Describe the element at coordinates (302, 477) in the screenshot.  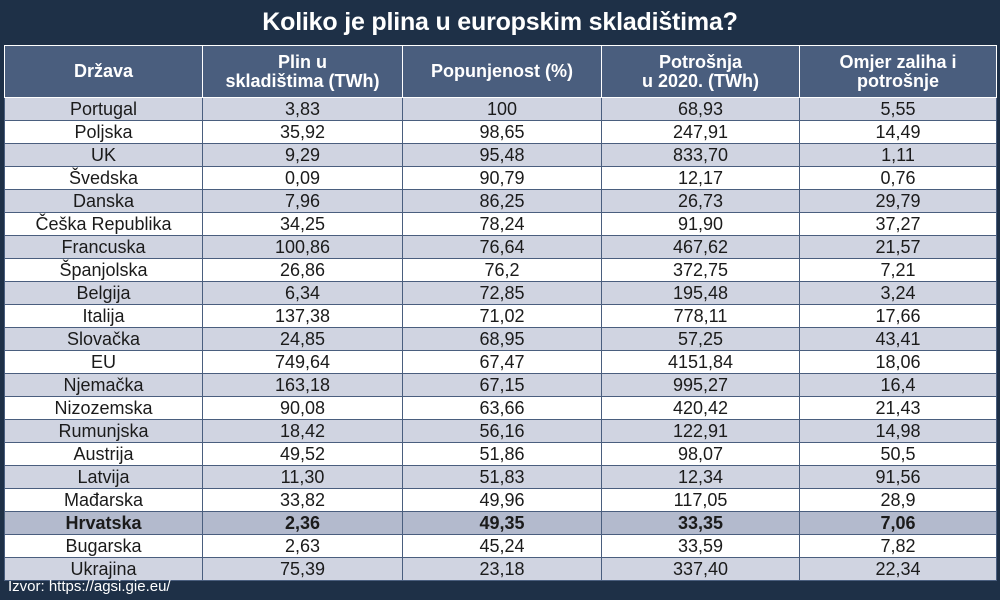
I see `cell-storage: 11,30` at that location.